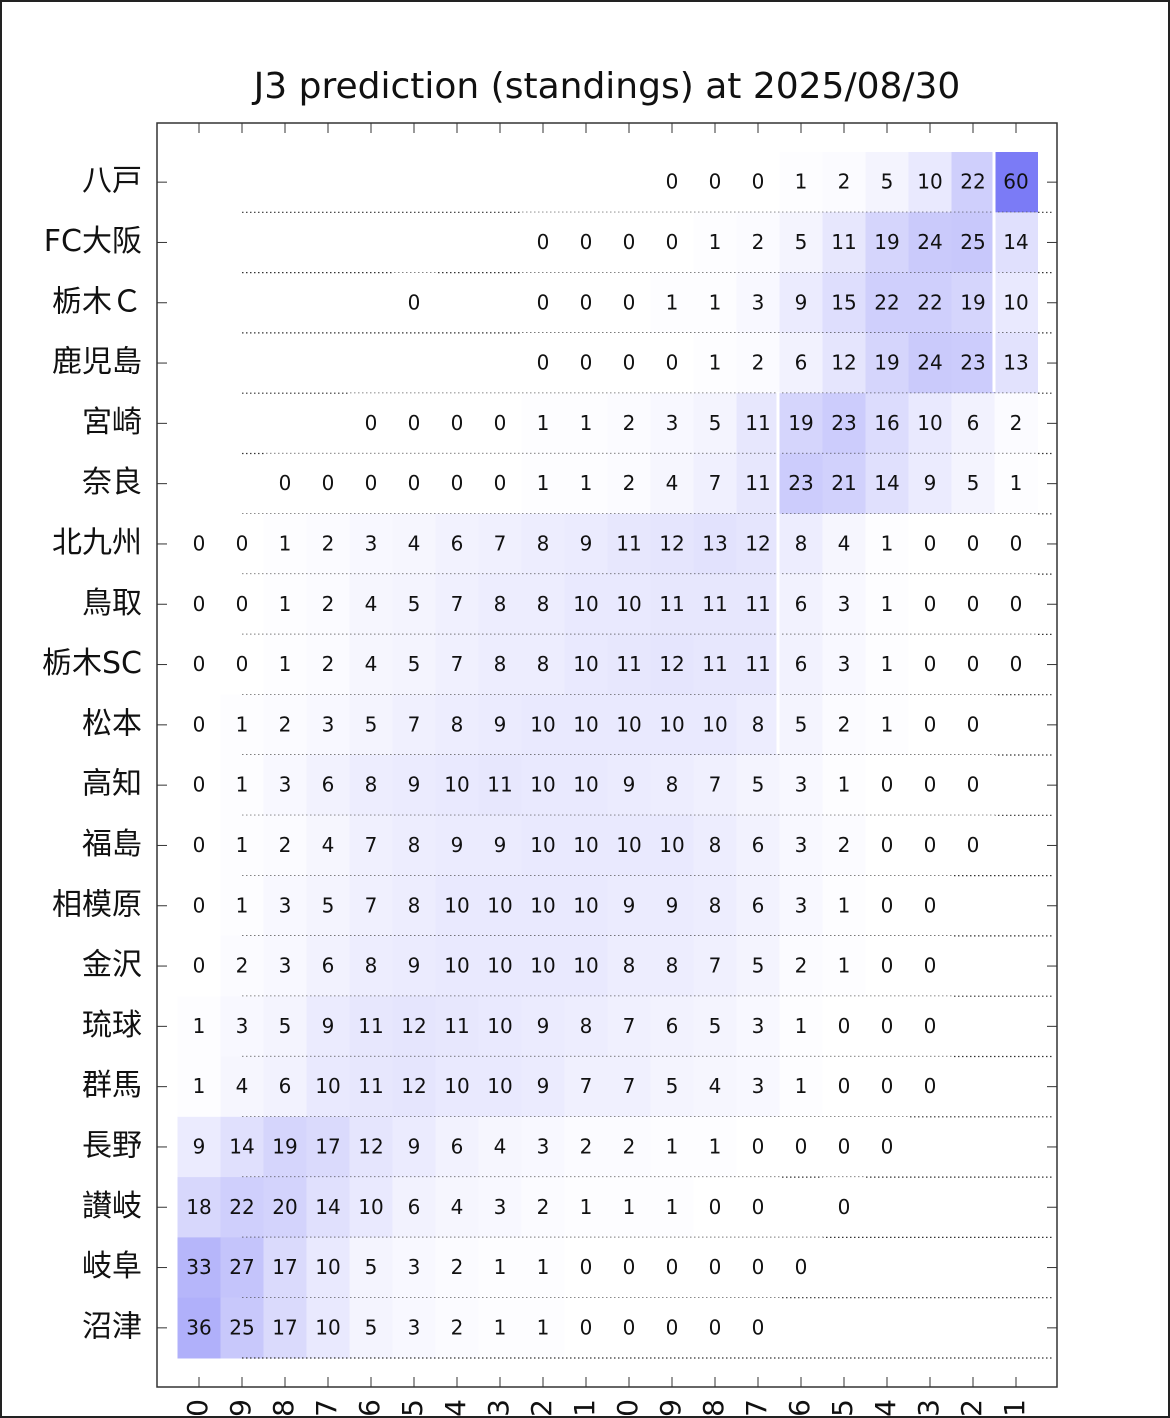 The image size is (1170, 1418). Describe the element at coordinates (928, 1407) in the screenshot. I see `x-tick-label: 3` at that location.